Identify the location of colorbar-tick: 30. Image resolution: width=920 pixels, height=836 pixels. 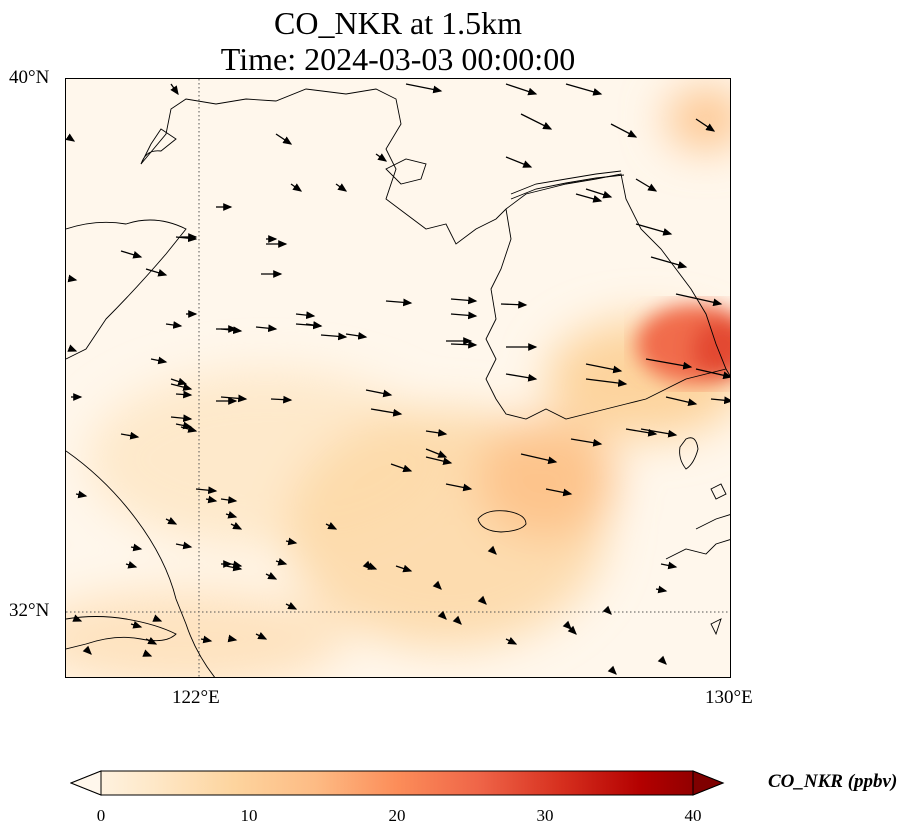
(545, 815).